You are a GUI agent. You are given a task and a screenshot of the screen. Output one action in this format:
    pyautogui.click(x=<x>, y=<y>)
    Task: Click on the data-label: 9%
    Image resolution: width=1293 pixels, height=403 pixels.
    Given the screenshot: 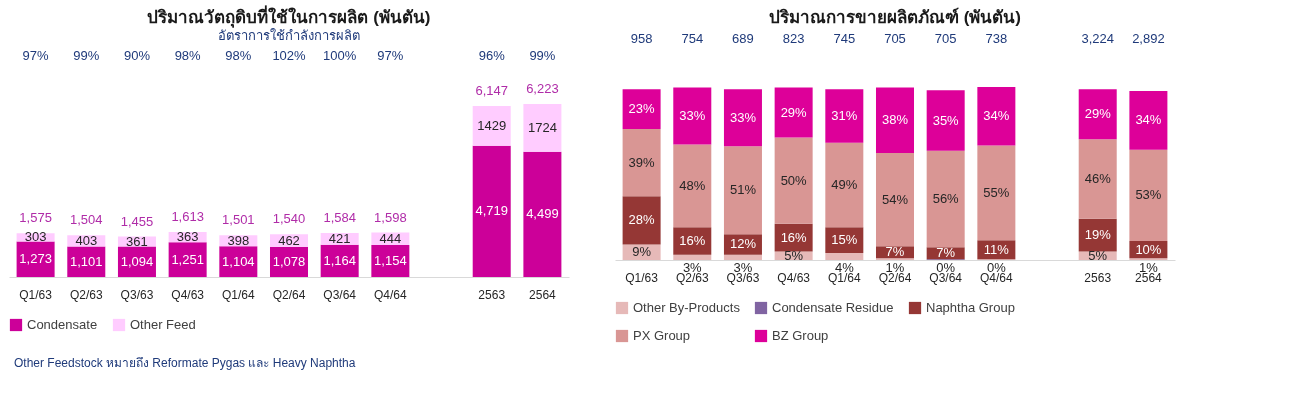 What is the action you would take?
    pyautogui.click(x=642, y=252)
    